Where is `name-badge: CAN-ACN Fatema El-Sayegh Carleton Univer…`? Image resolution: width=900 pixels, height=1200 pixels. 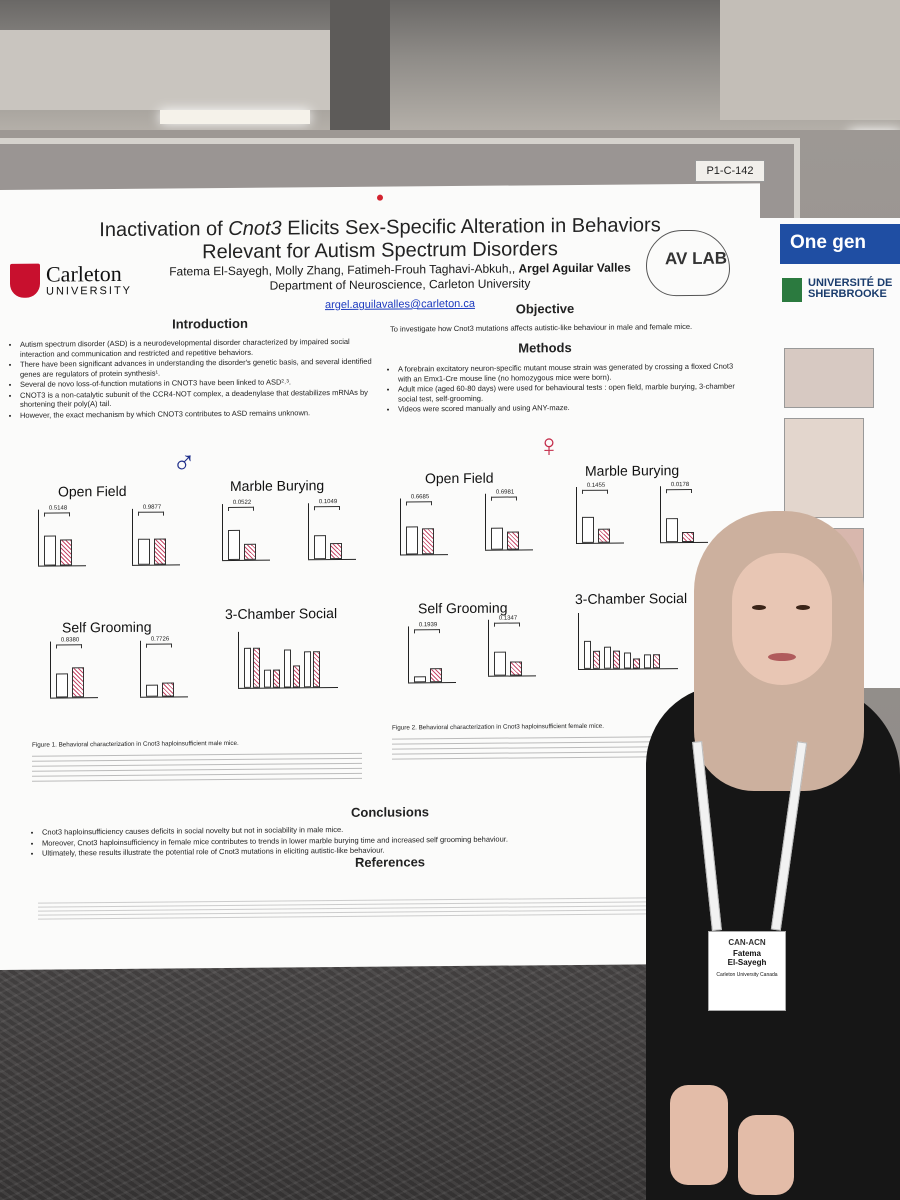 name-badge: CAN-ACN Fatema El-Sayegh Carleton Univer… is located at coordinates (747, 971).